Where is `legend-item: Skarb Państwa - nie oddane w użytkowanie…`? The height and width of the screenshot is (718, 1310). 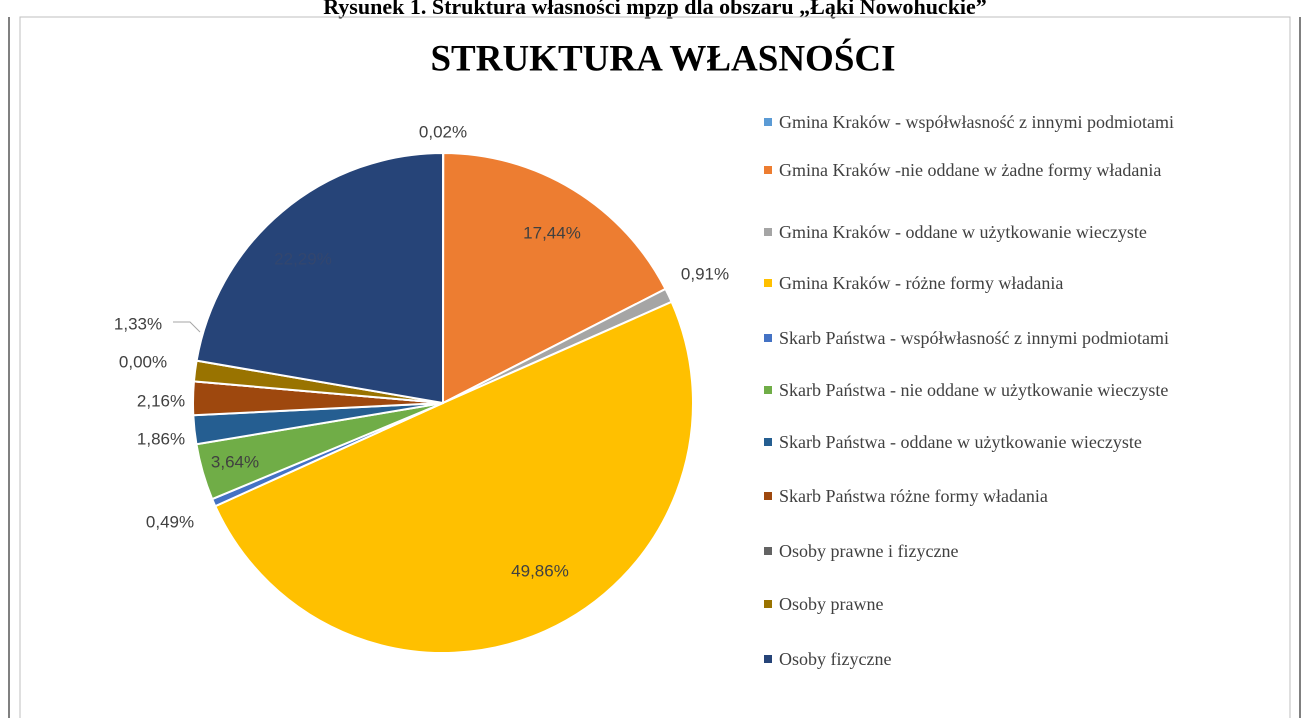
legend-item: Skarb Państwa - nie oddane w użytkowanie… is located at coordinates (1024, 390).